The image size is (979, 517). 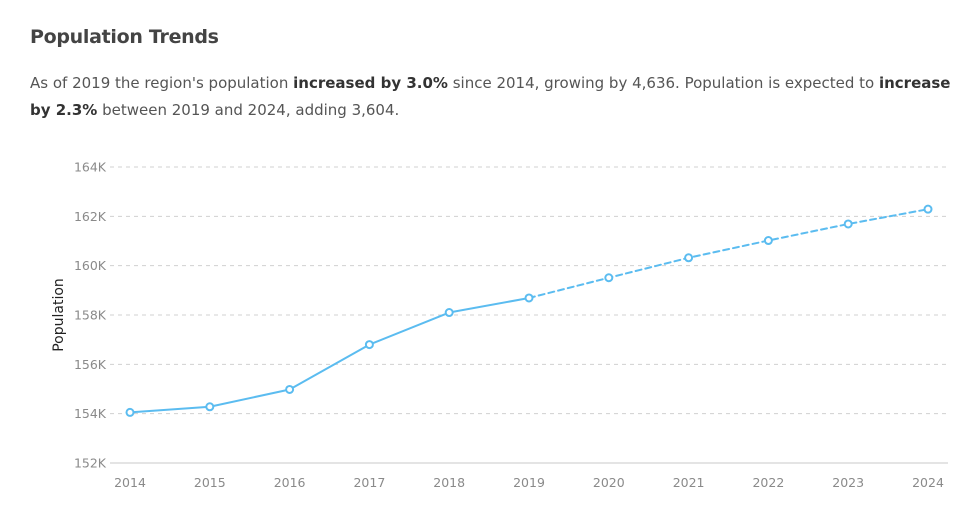 What do you see at coordinates (490, 96) in the screenshot?
I see `summary-highlight-2: increase by 2.3%` at bounding box center [490, 96].